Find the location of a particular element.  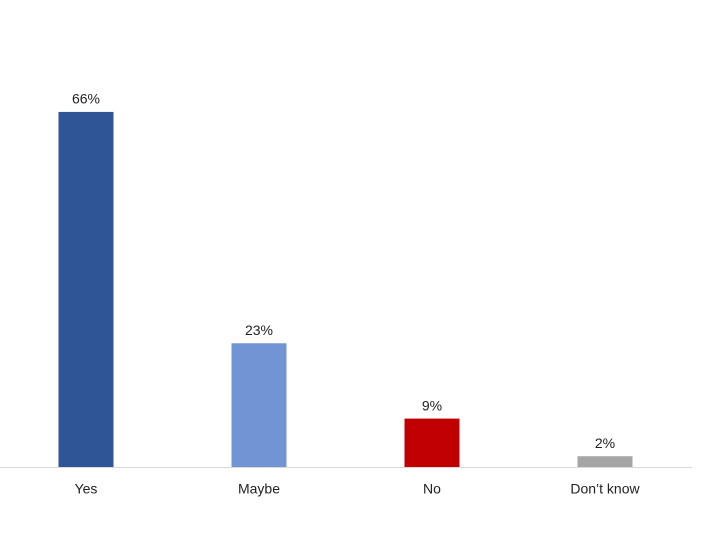

data-label: 2% is located at coordinates (605, 443).